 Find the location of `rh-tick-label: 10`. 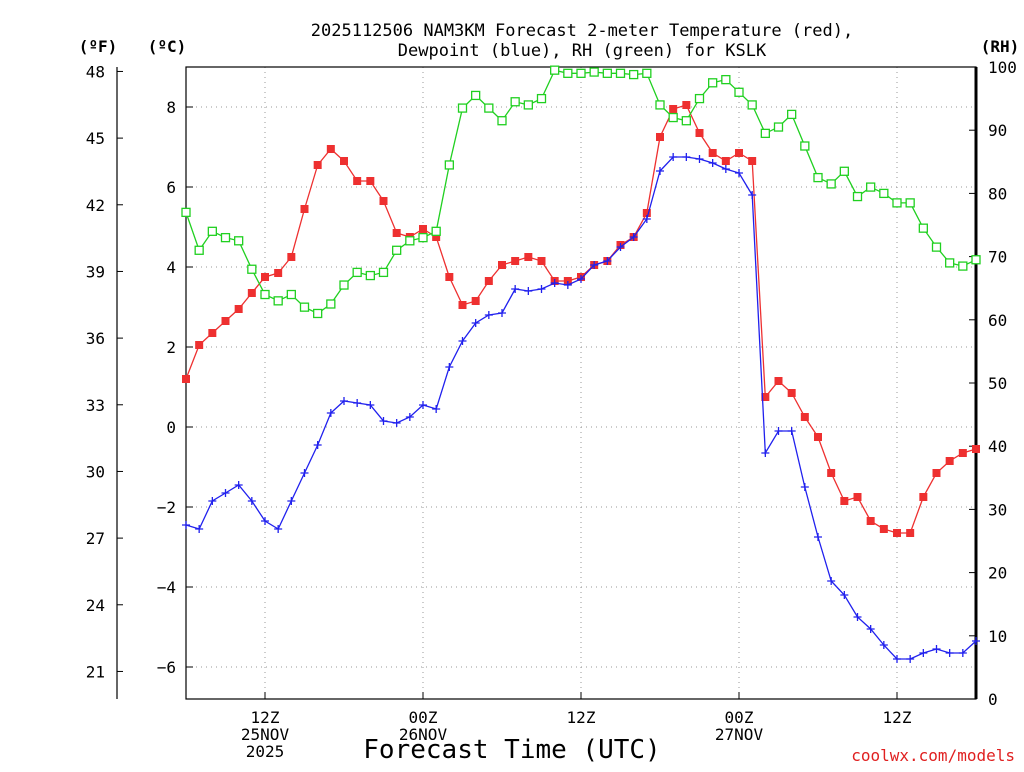

rh-tick-label: 10 is located at coordinates (997, 636).